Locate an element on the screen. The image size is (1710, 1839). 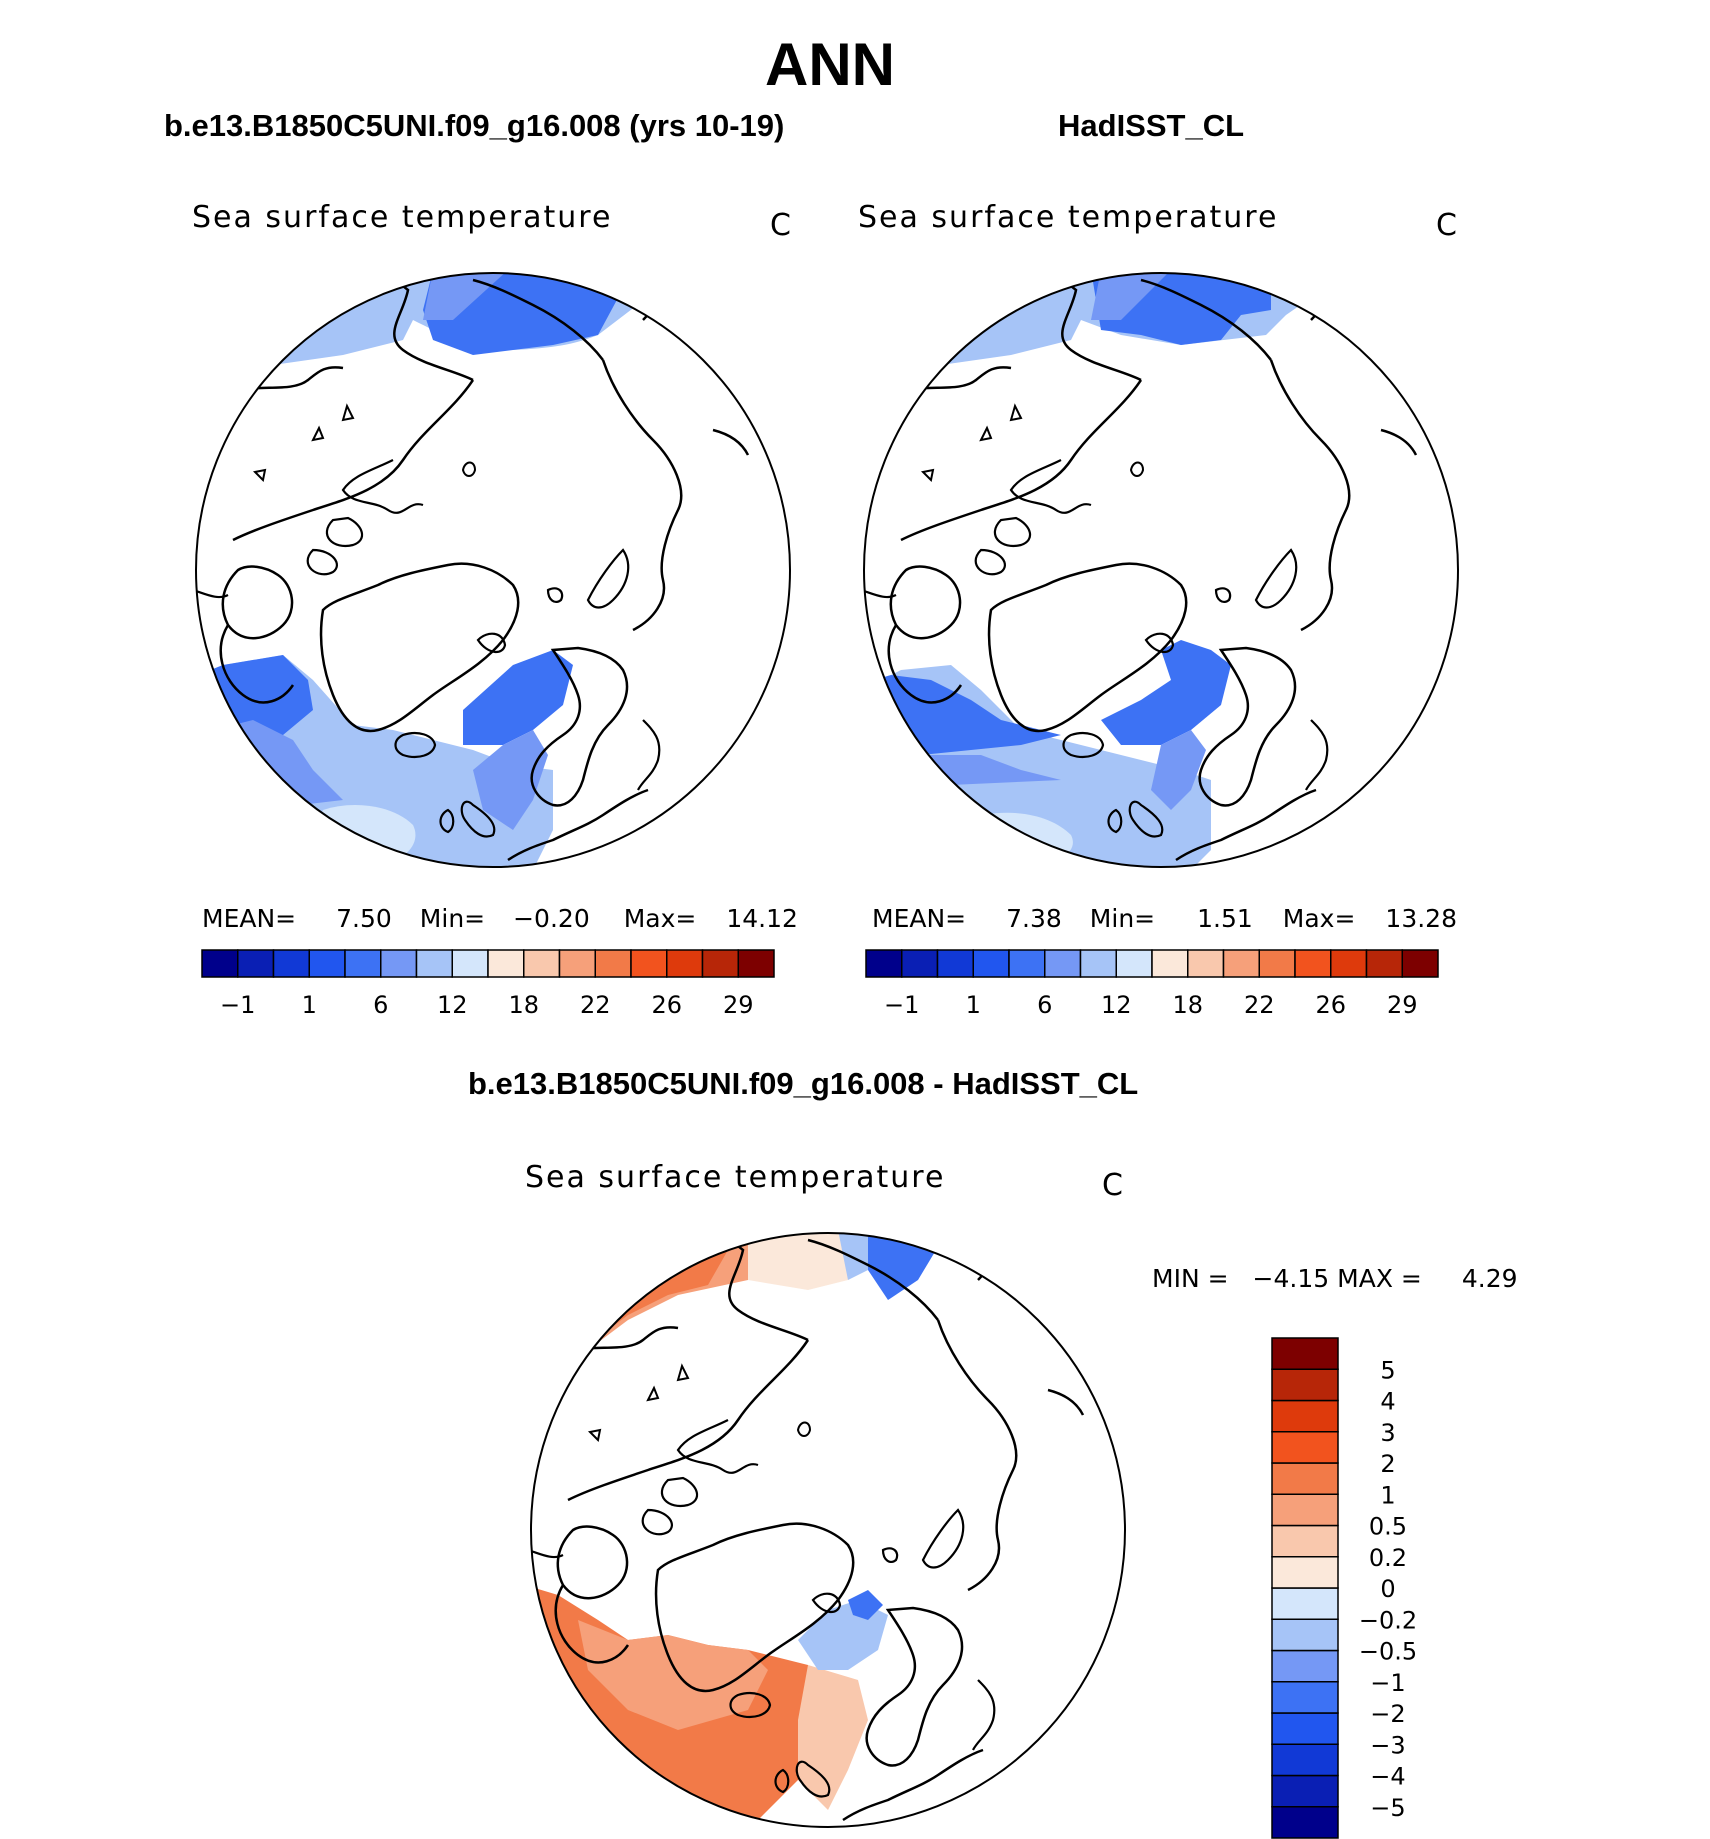
panel2-colorbar-tick-label: 12 is located at coordinates (1116, 1005).